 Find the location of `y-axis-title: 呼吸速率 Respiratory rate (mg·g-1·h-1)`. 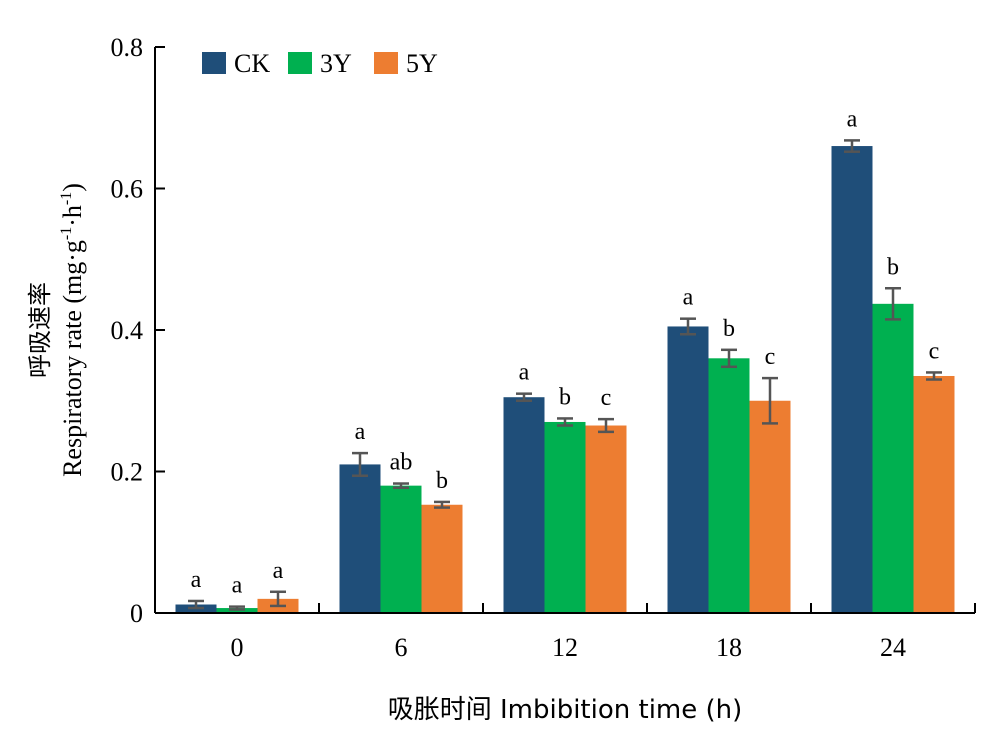

y-axis-title: 呼吸速率 Respiratory rate (mg·g-1·h-1) is located at coordinates (56, 330).